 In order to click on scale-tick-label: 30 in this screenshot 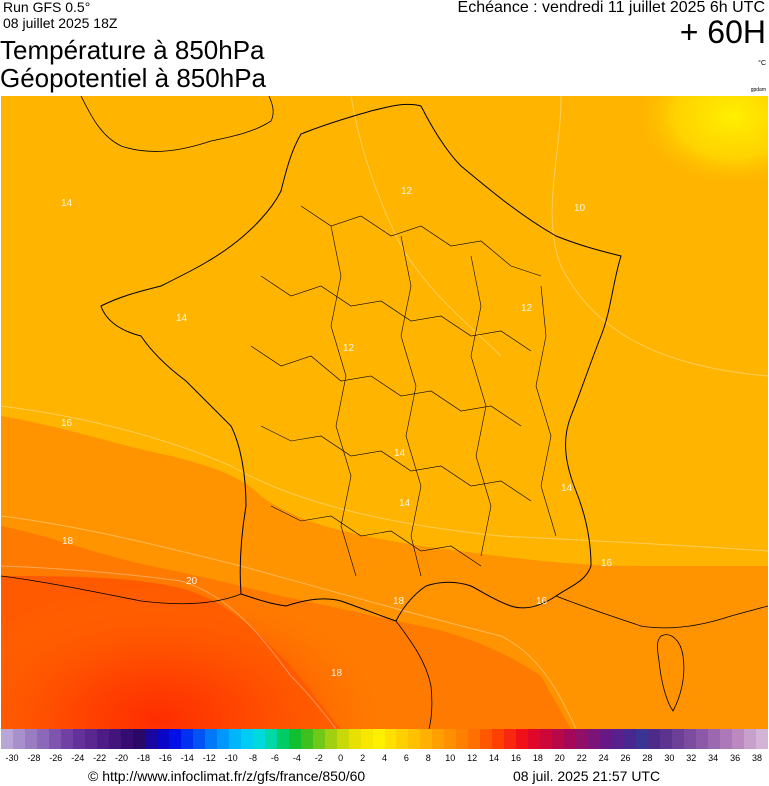, I will do `click(669, 758)`.